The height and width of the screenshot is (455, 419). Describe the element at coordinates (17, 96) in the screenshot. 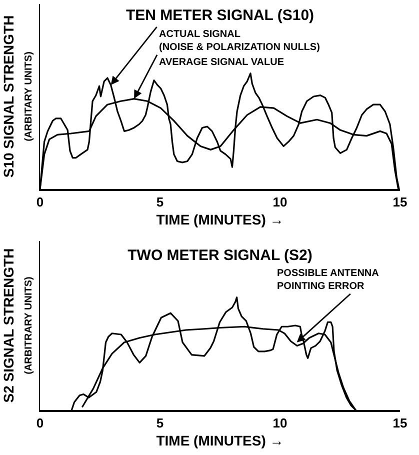

I see `y-axis-title: S10 SIGNAL STRENGTH (ARBITARY UNITS)` at that location.